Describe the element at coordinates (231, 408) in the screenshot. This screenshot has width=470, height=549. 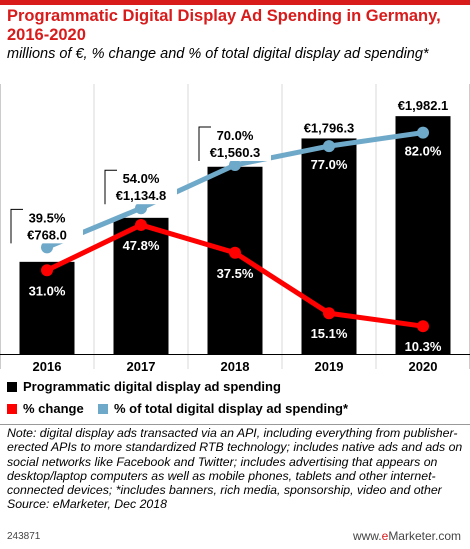
I see `legend-label-share: % of total digital display ad spending*` at that location.